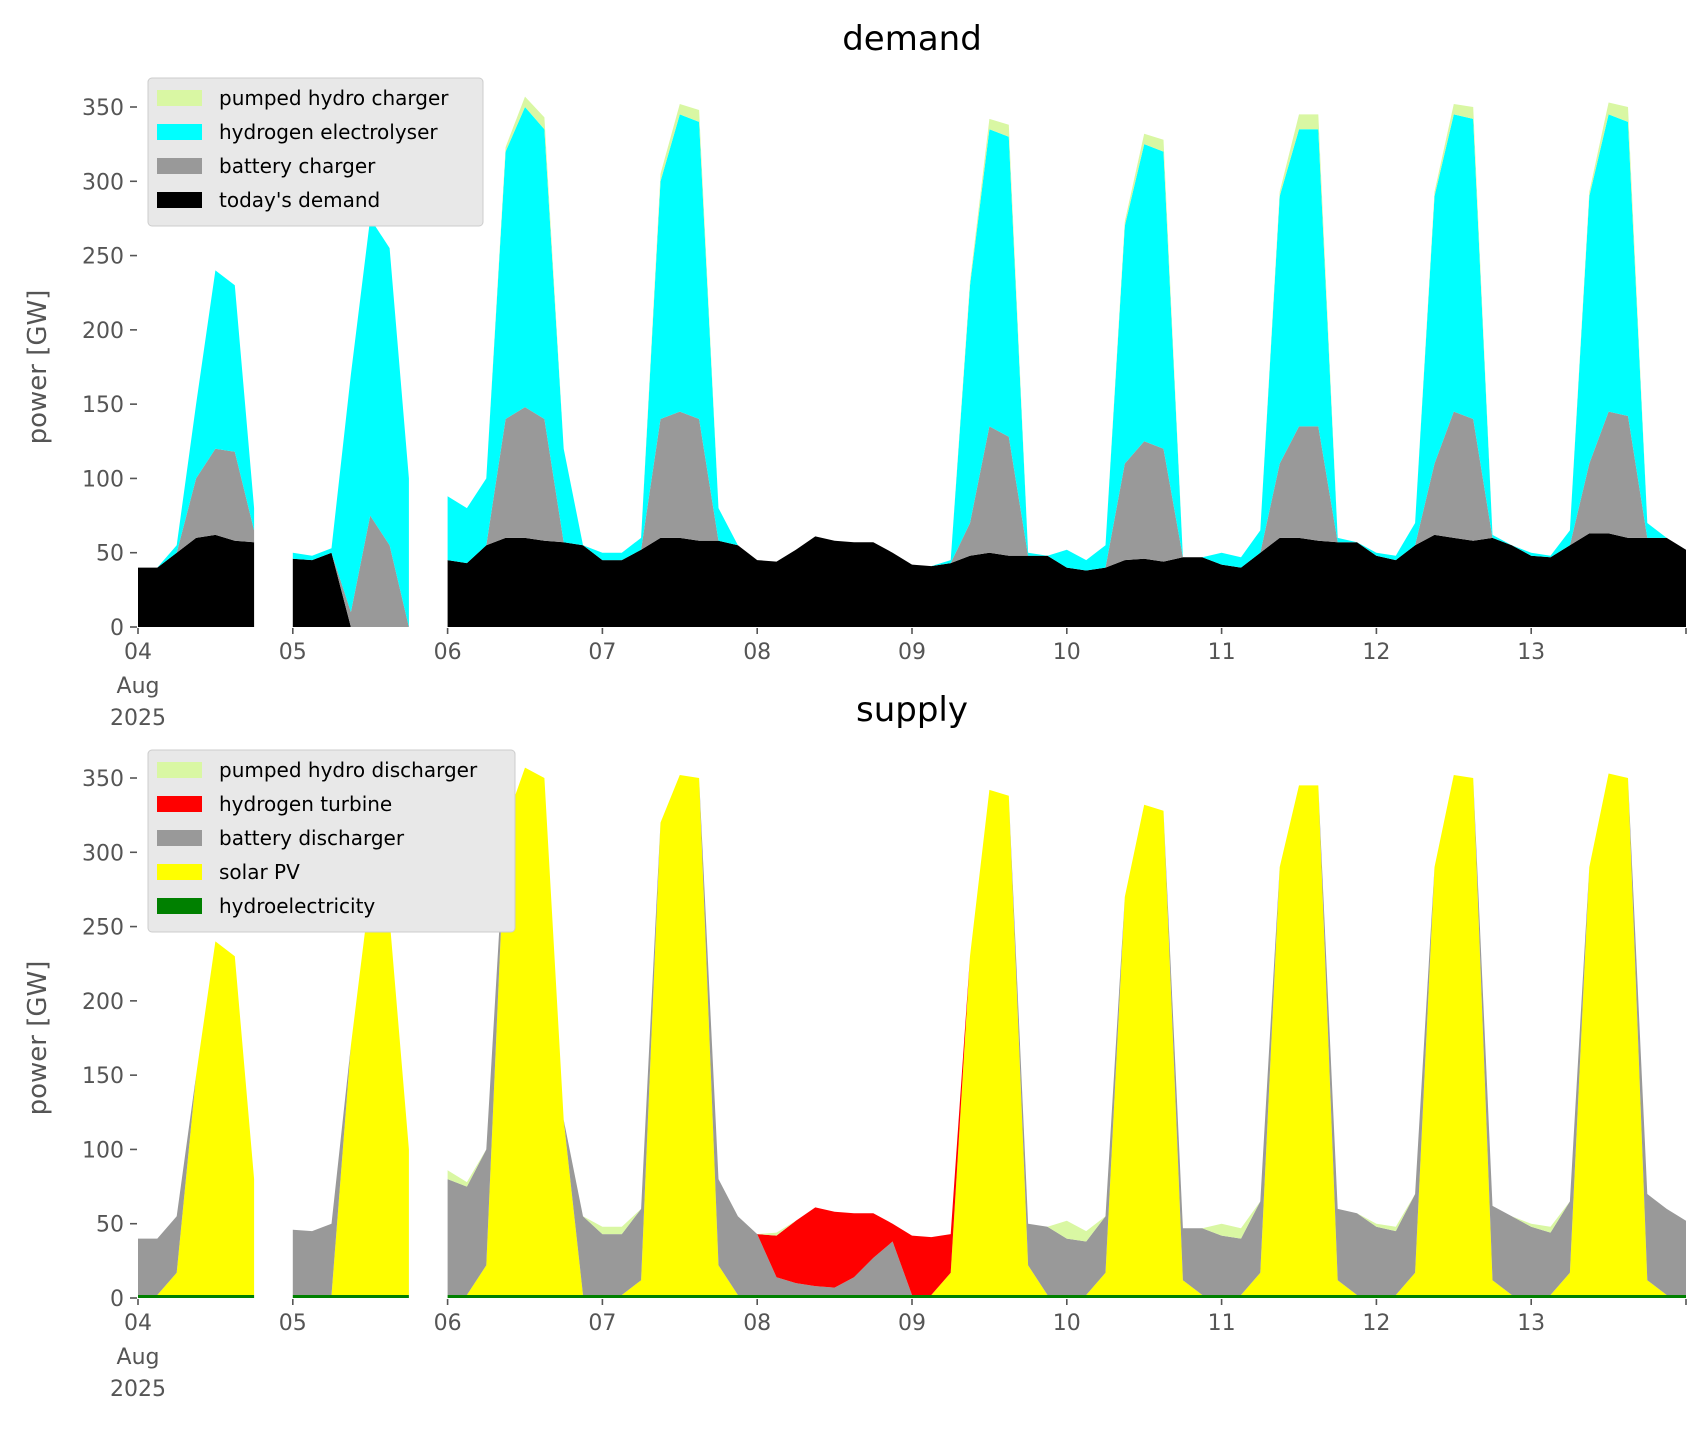 This screenshot has height=1431, width=1706. What do you see at coordinates (259, 872) in the screenshot?
I see `legend-label: solar PV` at bounding box center [259, 872].